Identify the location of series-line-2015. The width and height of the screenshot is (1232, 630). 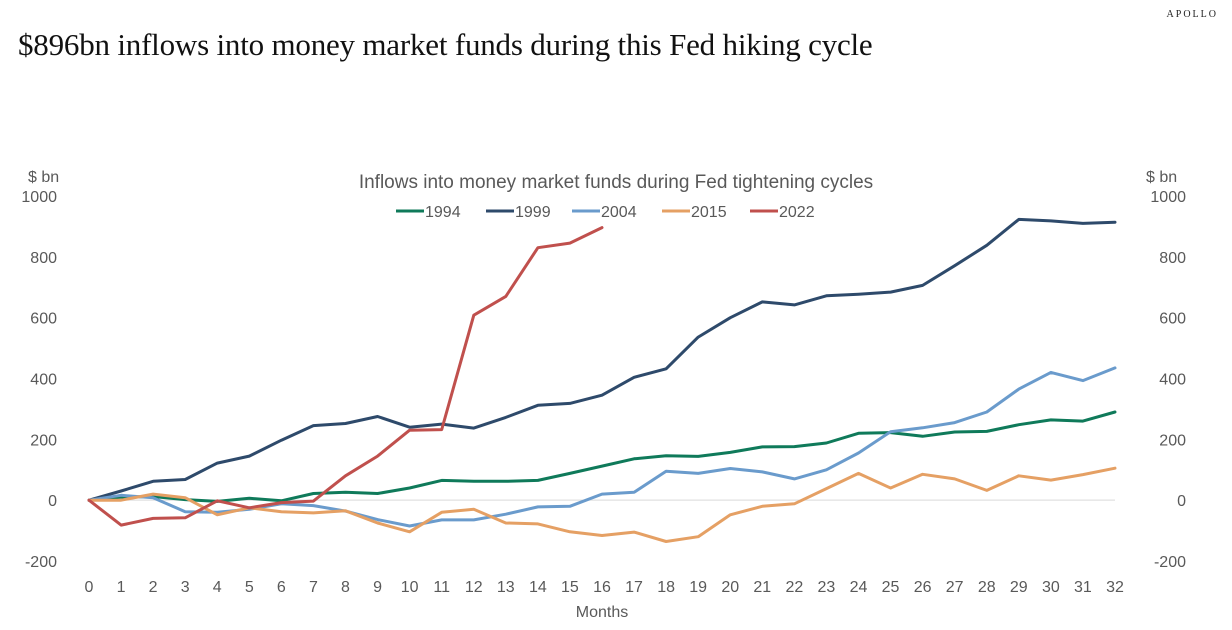
(602, 504).